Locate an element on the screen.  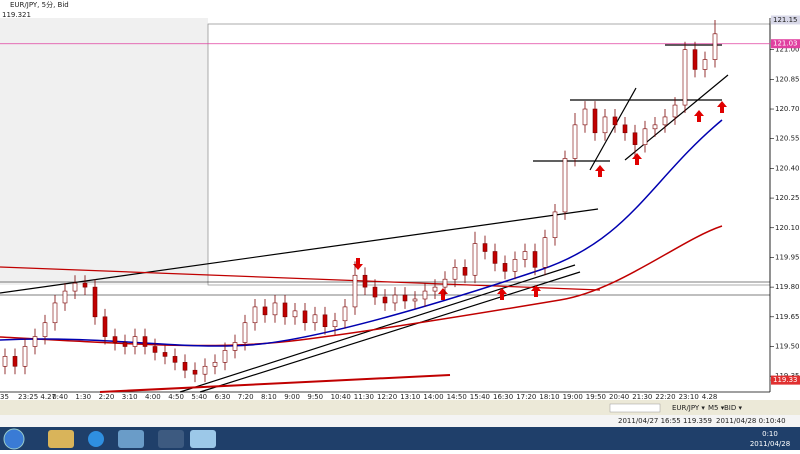
scrollbar is located at coordinates (635, 408).